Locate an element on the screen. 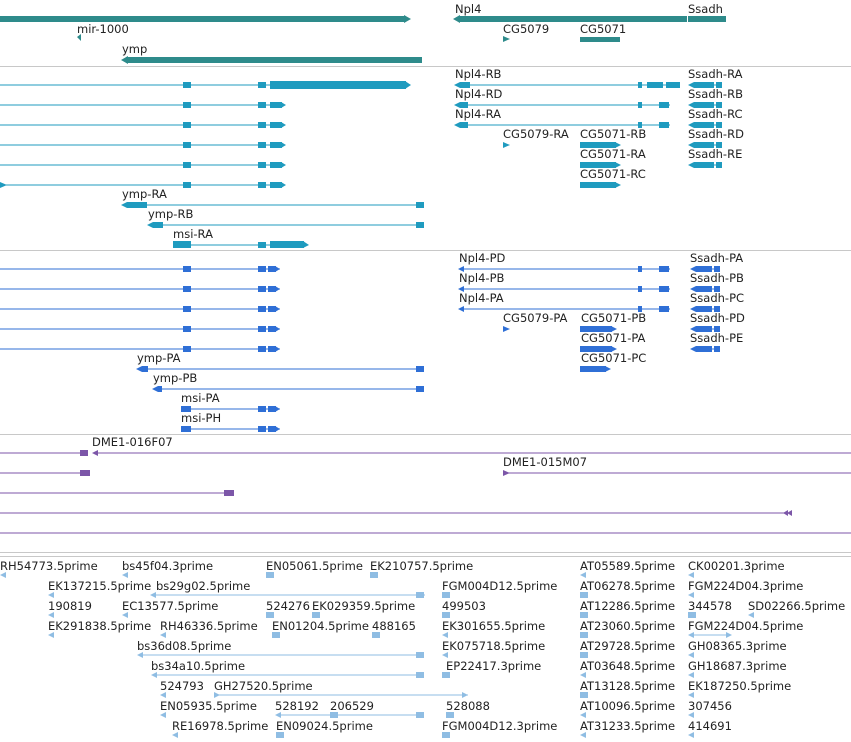 Image resolution: width=851 pixels, height=742 pixels. est-label: FGM224D04.5prime is located at coordinates (746, 626).